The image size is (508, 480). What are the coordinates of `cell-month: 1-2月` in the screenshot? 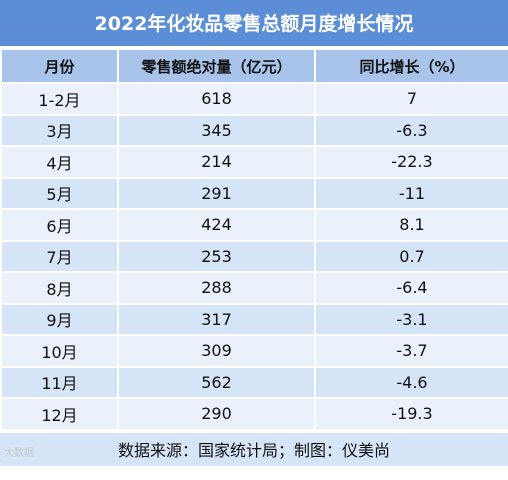 It's located at (59, 99).